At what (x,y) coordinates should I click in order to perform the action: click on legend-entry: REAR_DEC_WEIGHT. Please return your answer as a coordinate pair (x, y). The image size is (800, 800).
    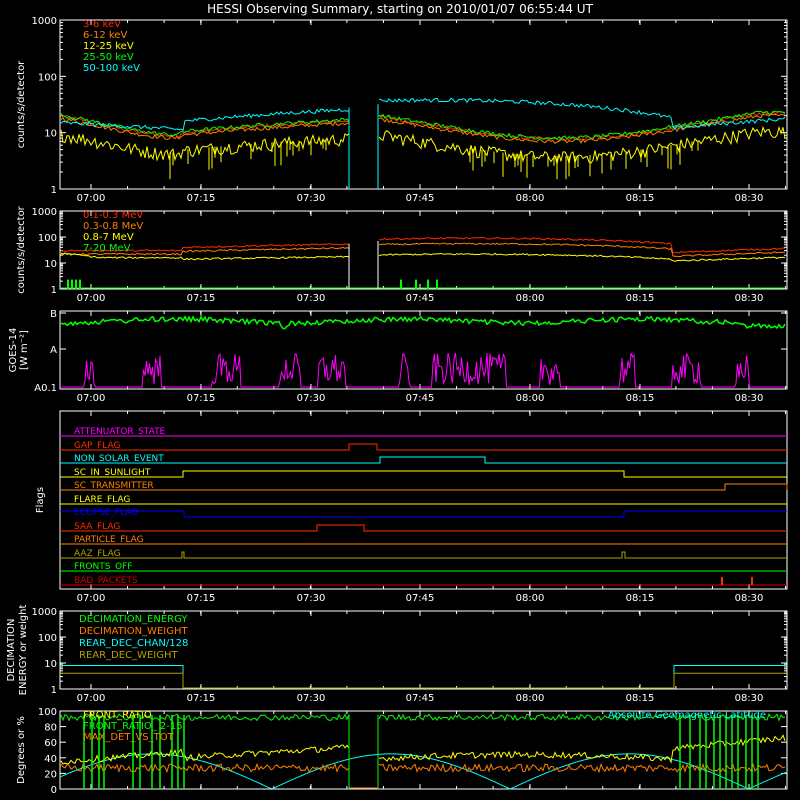
    Looking at the image, I should click on (128, 655).